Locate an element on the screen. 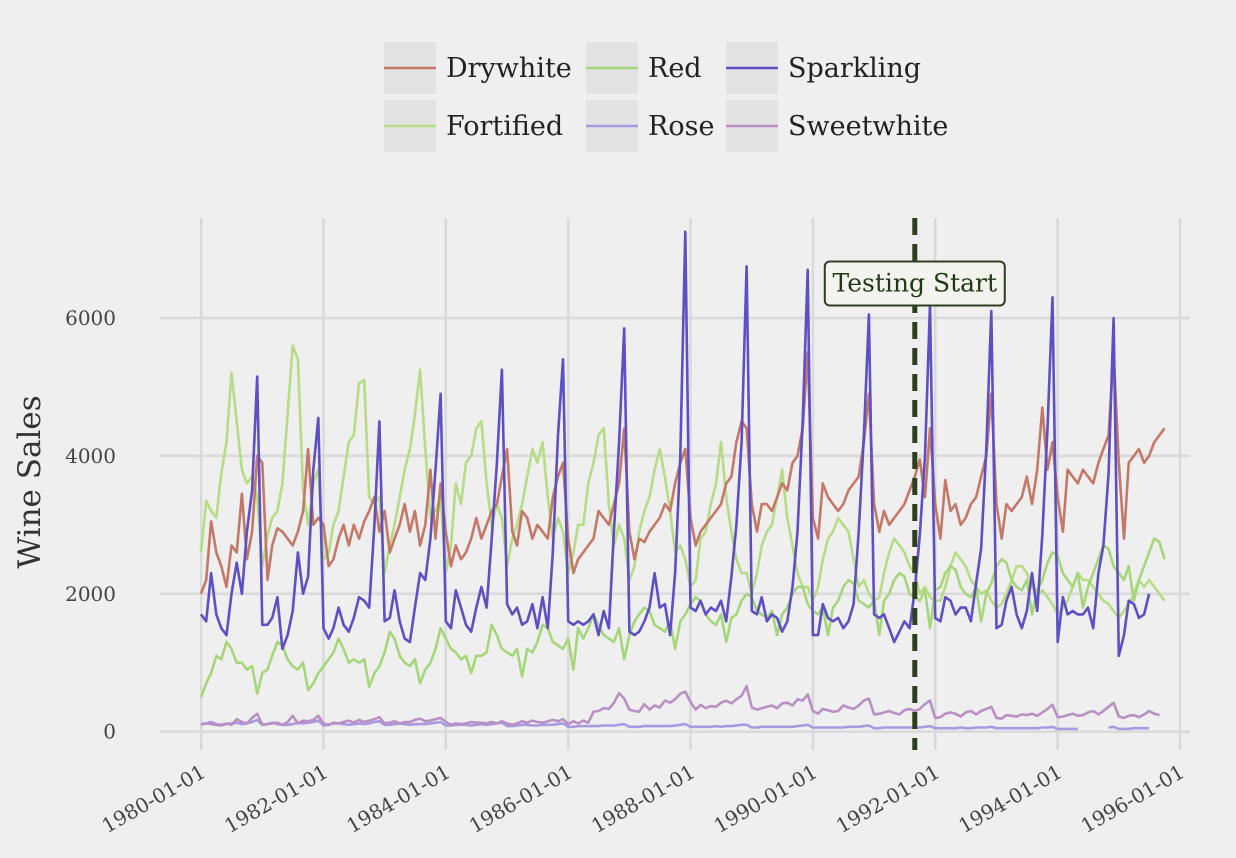 The width and height of the screenshot is (1236, 858). legend-label: Rose is located at coordinates (681, 126).